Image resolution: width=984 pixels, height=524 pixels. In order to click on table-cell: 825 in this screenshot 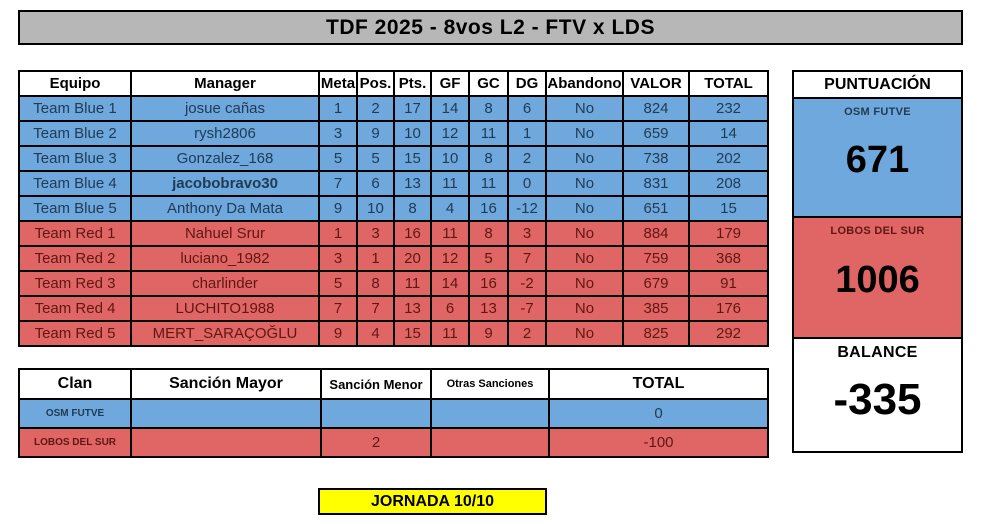, I will do `click(656, 333)`.